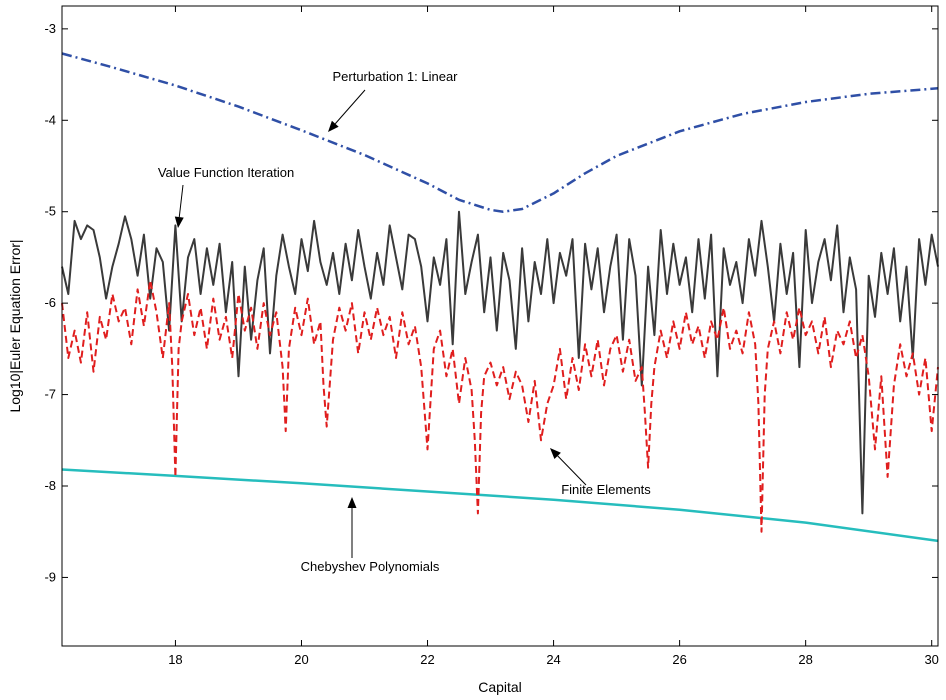 The width and height of the screenshot is (946, 700). Describe the element at coordinates (333, 126) in the screenshot. I see `arrow-head-perturbation` at that location.